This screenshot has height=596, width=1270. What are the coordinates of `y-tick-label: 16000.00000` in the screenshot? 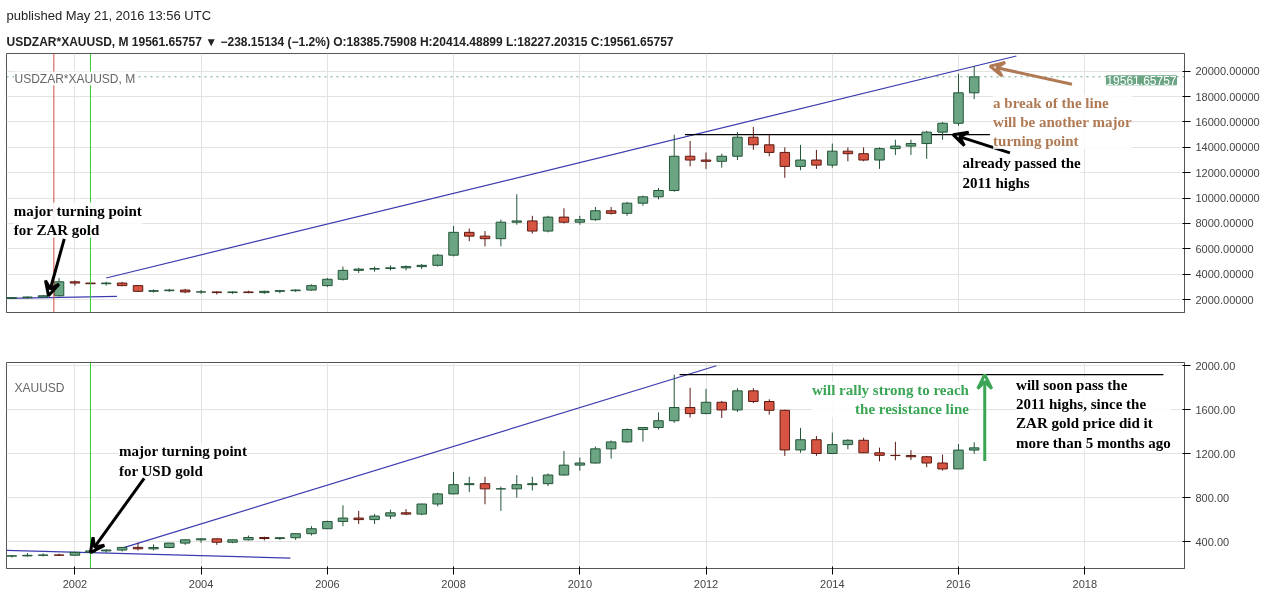 It's located at (1227, 121).